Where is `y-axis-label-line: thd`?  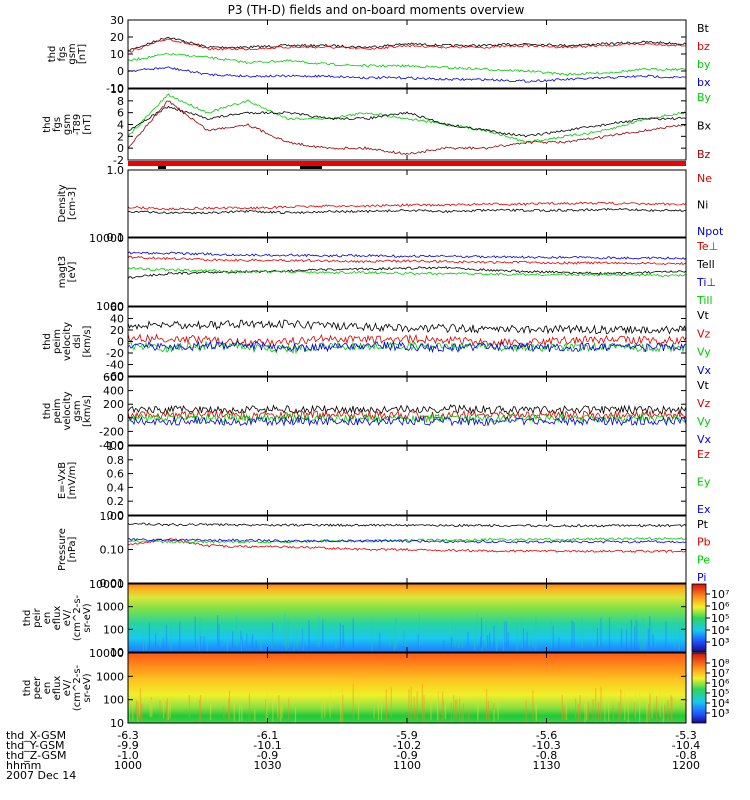 y-axis-label-line: thd is located at coordinates (47, 341).